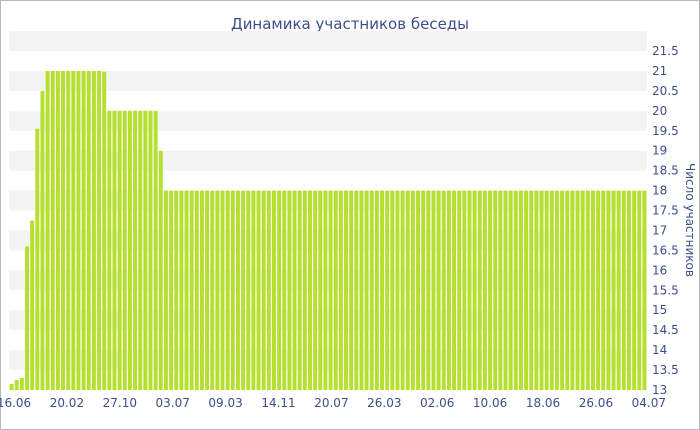 The image size is (700, 430). Describe the element at coordinates (659, 151) in the screenshot. I see `y-tick-label: 19` at that location.